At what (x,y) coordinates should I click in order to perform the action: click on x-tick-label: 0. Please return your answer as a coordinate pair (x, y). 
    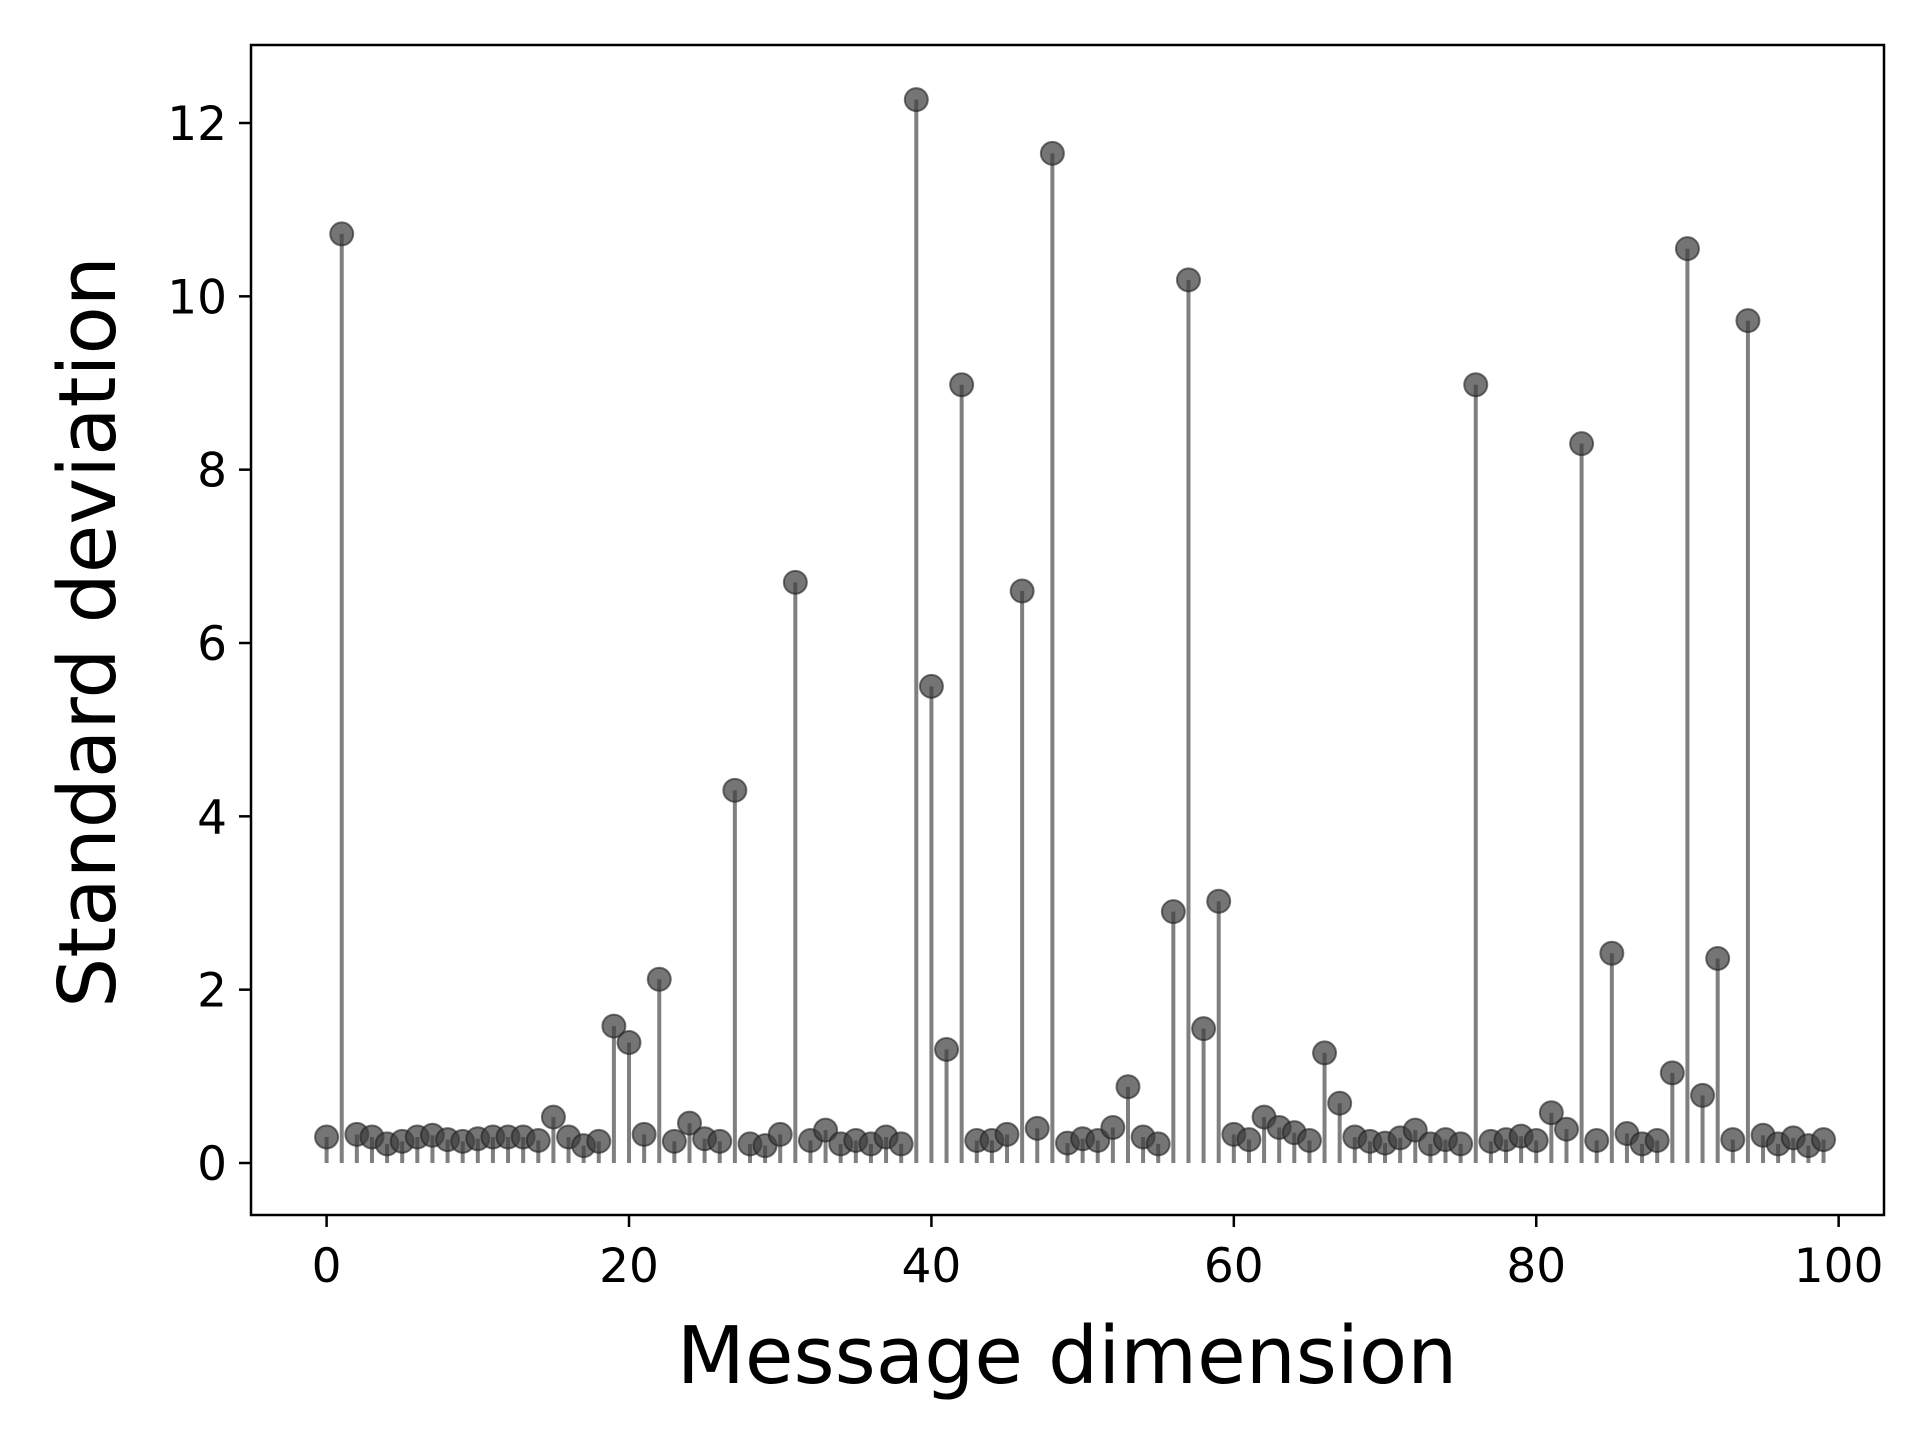
    Looking at the image, I should click on (327, 1266).